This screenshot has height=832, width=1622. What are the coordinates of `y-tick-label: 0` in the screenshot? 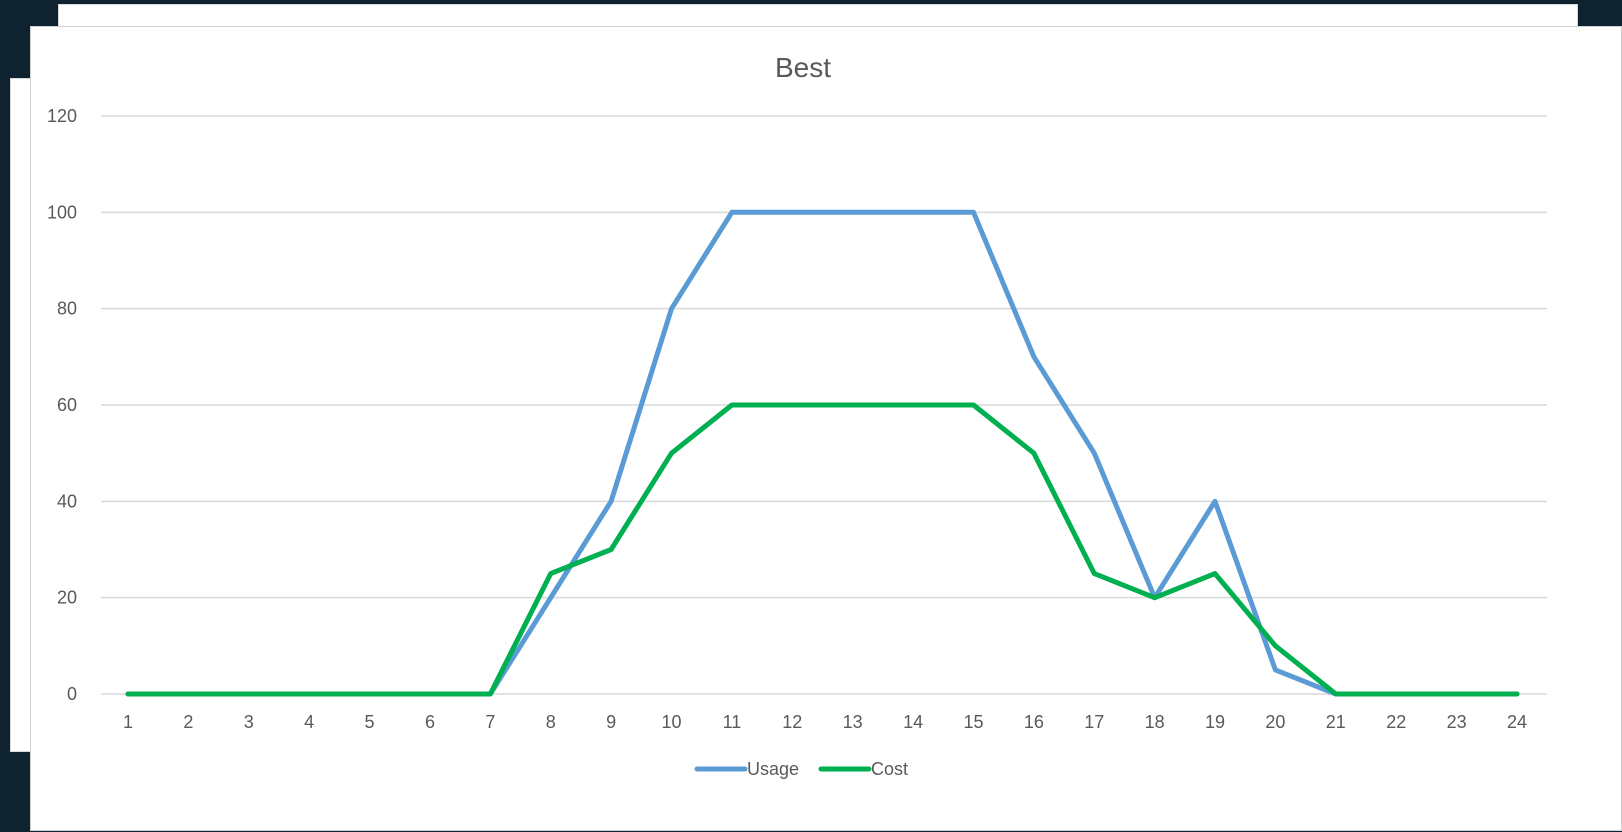 It's located at (72, 694).